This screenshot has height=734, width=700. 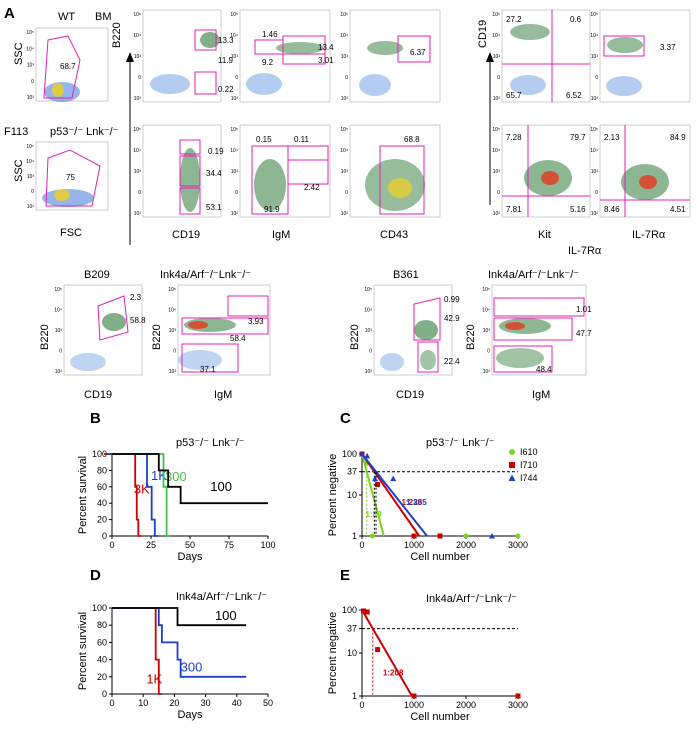 I want to click on title-f113: F113, so click(x=16, y=132).